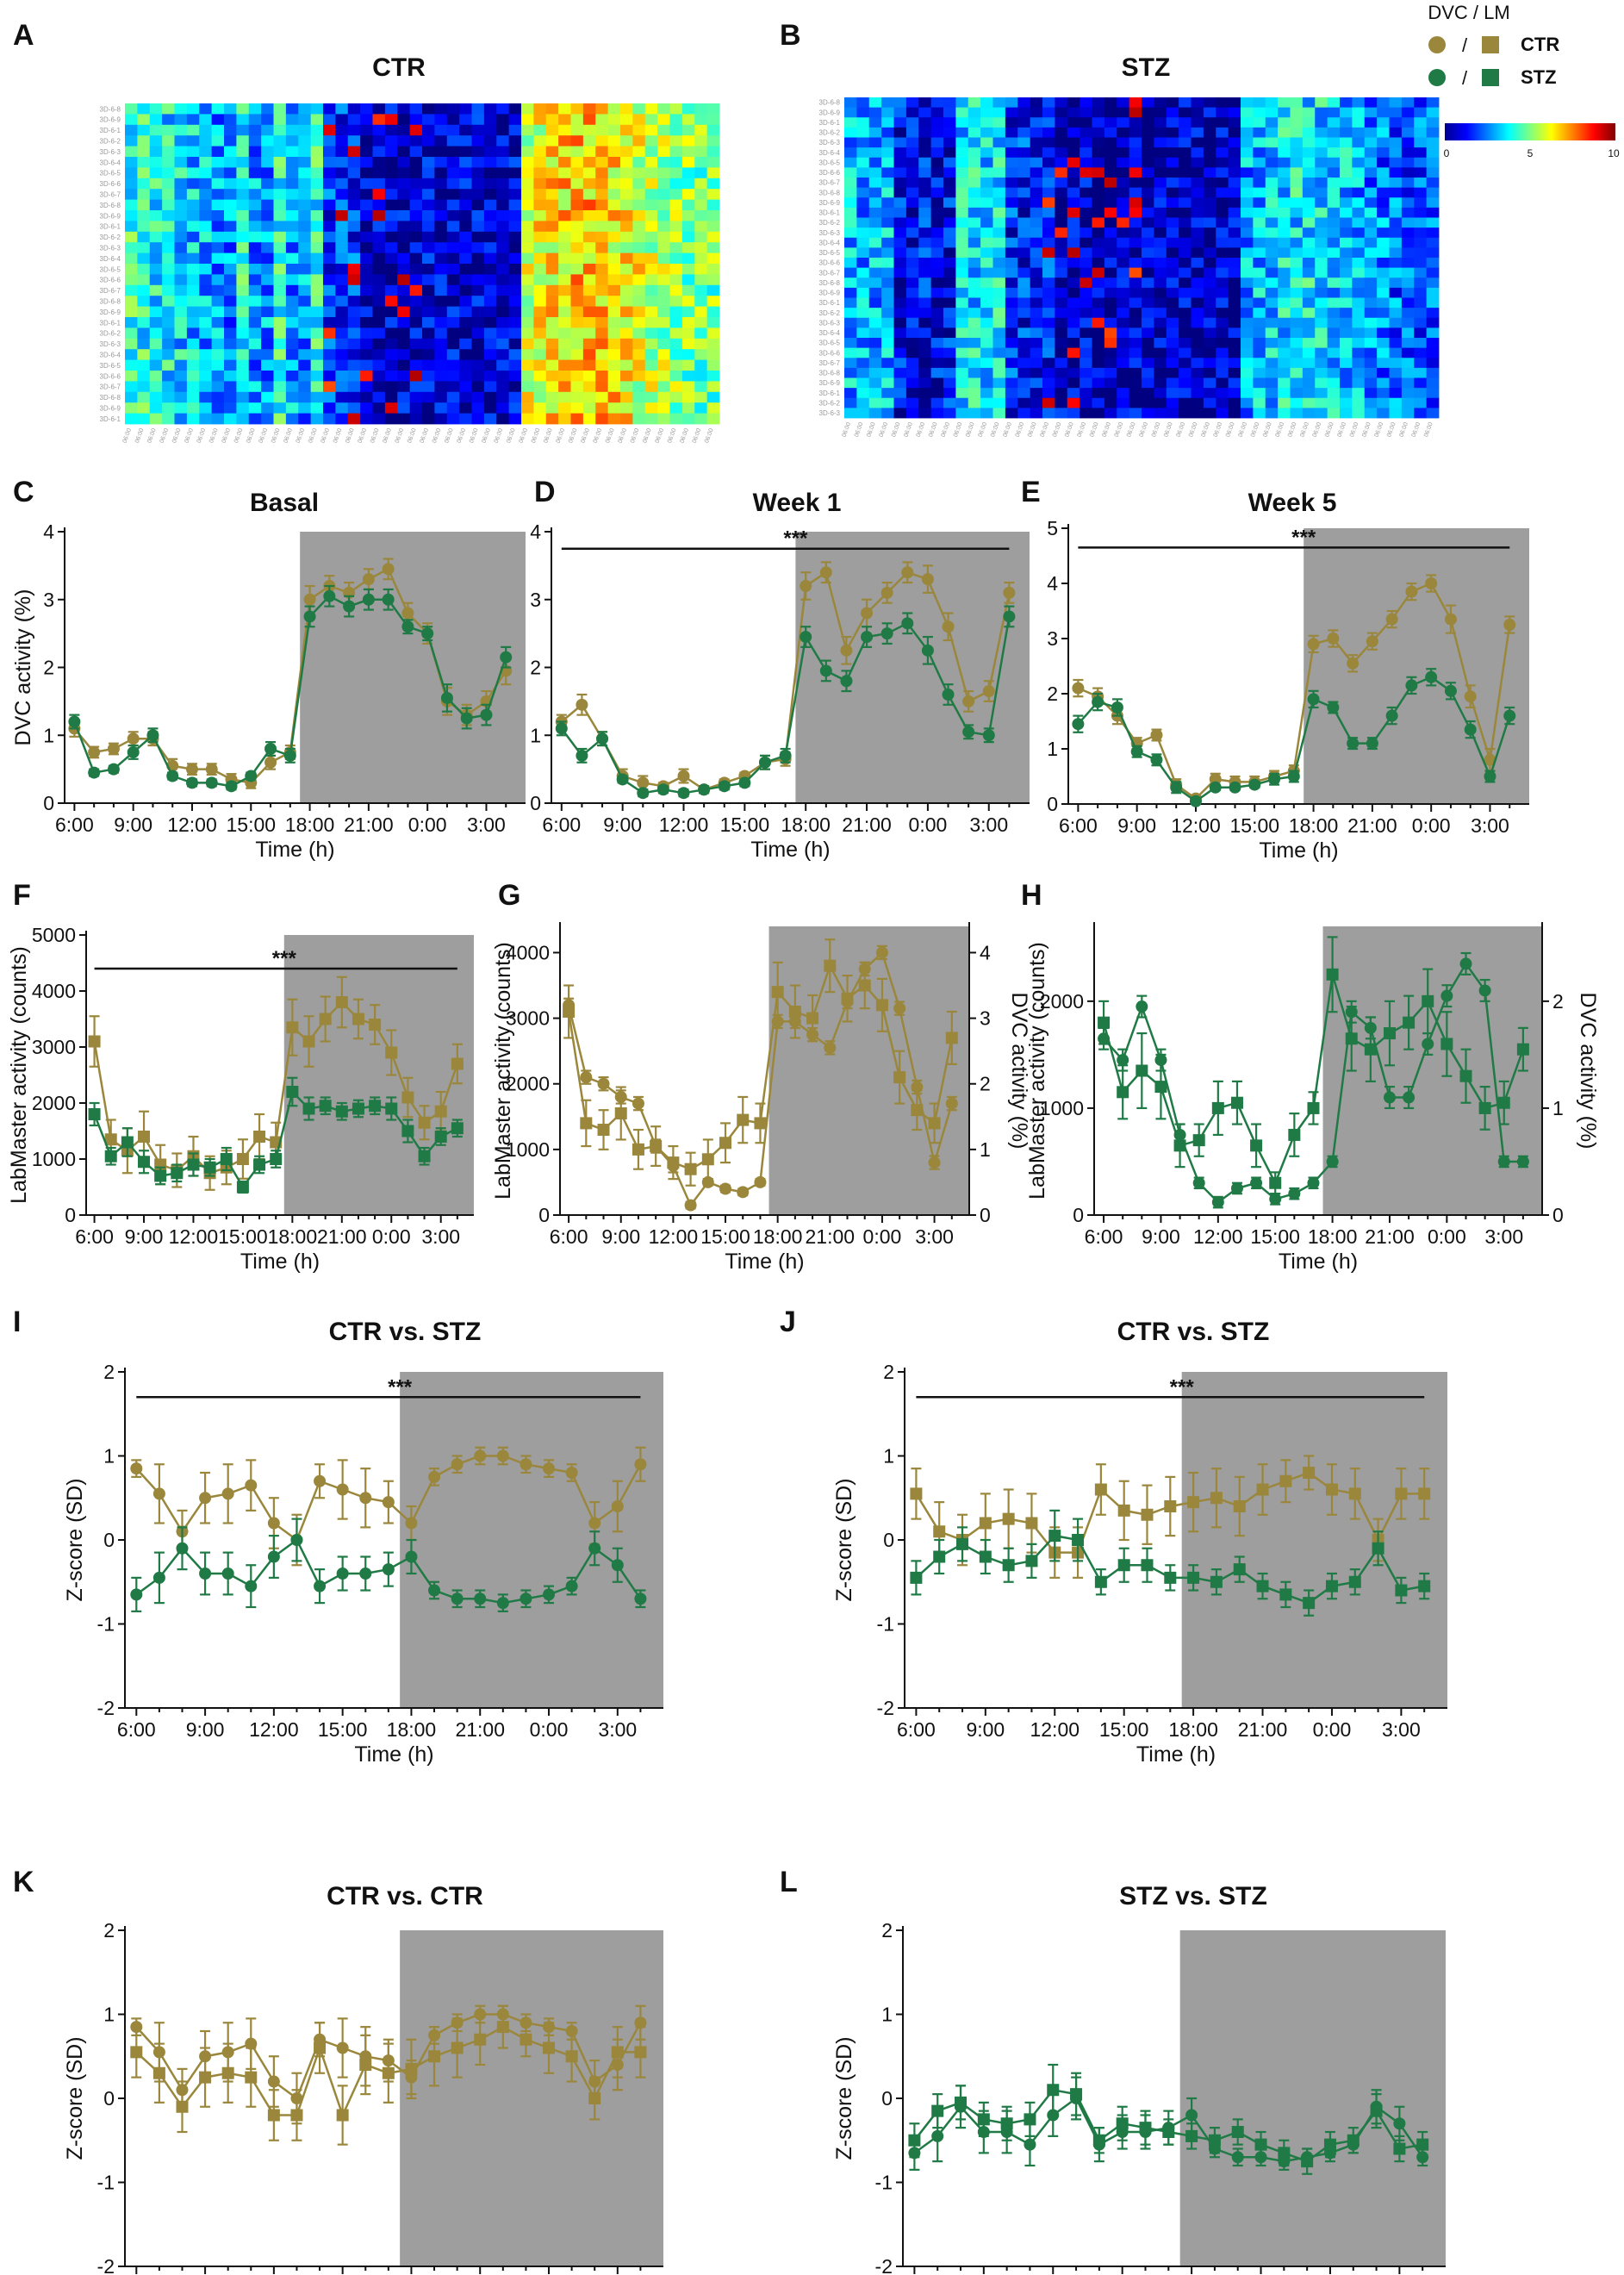 This screenshot has width=1624, height=2275. What do you see at coordinates (684, 824) in the screenshot?
I see `x-tick-label: 12:00` at bounding box center [684, 824].